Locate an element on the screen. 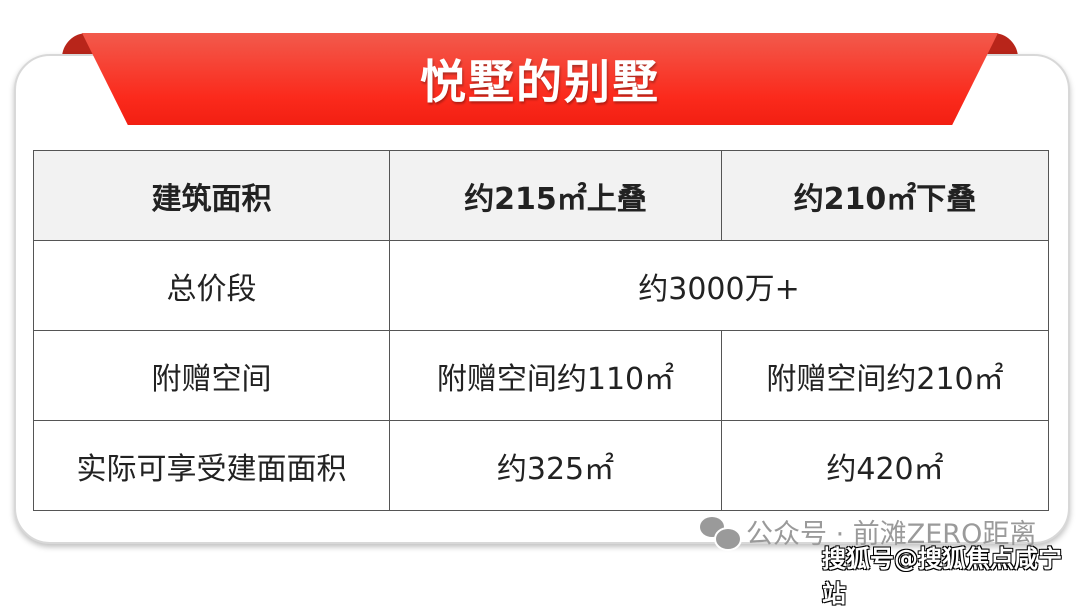  wechat-icon is located at coordinates (721, 533).